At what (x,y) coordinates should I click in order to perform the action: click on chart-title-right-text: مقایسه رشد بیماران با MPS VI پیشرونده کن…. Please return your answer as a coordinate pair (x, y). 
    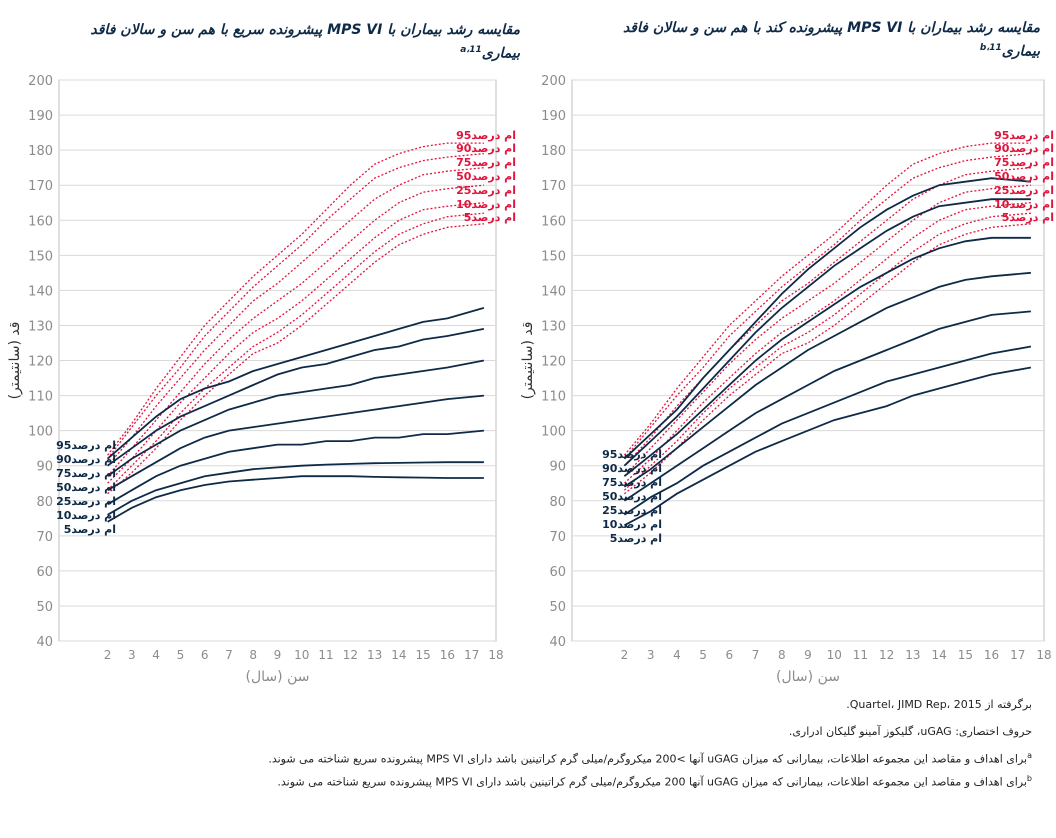
    Looking at the image, I should click on (831, 40).